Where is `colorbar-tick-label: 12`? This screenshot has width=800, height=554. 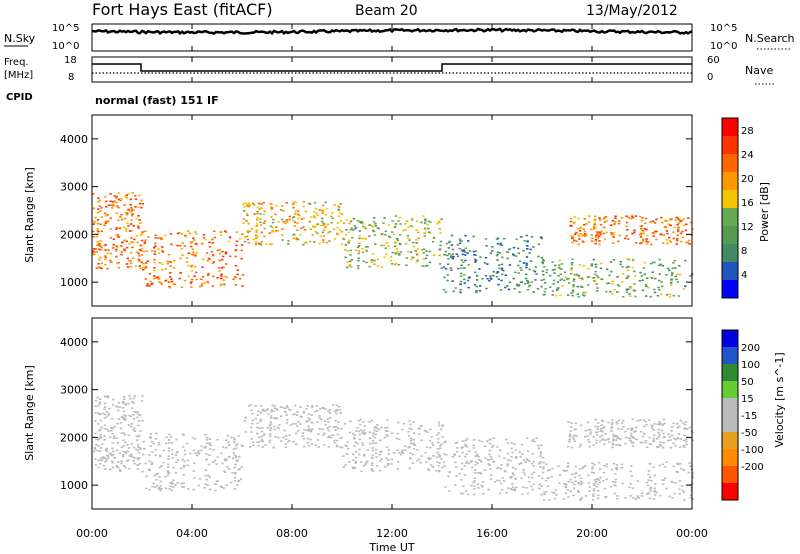
colorbar-tick-label: 12 is located at coordinates (747, 227).